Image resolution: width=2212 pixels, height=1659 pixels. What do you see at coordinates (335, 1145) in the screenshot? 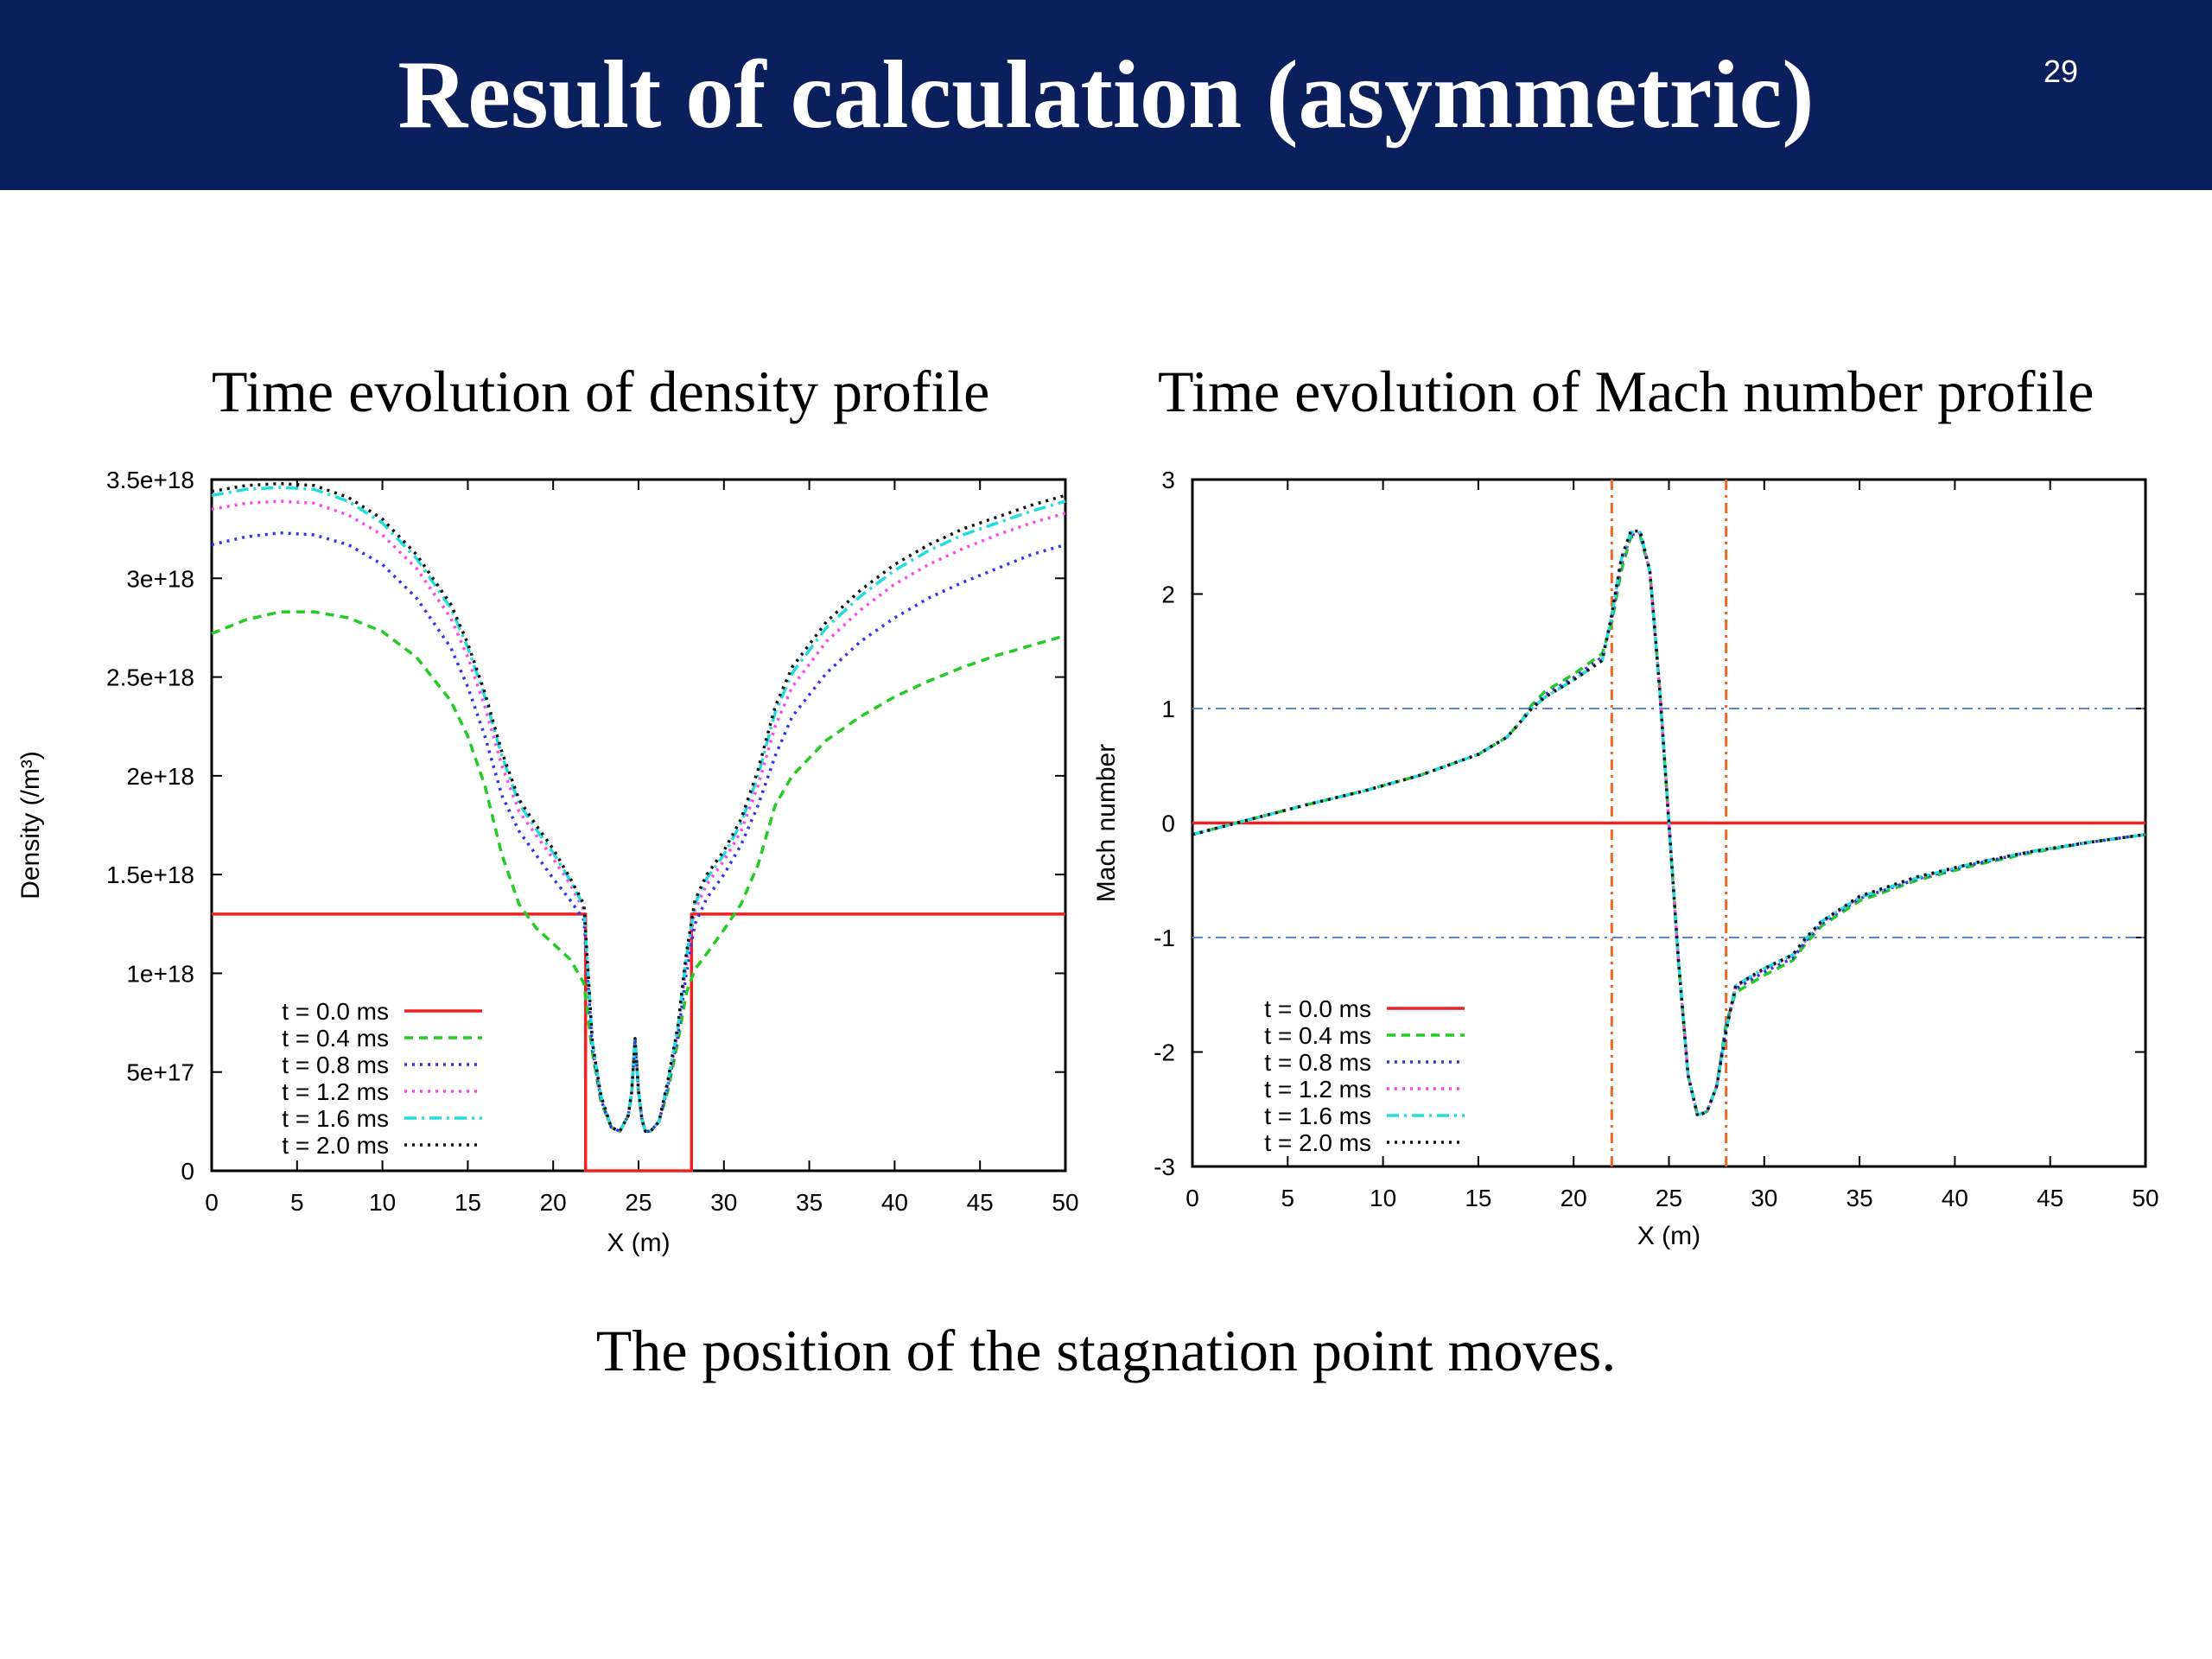
I see `density-legend-label-5: t = 2.0 ms` at bounding box center [335, 1145].